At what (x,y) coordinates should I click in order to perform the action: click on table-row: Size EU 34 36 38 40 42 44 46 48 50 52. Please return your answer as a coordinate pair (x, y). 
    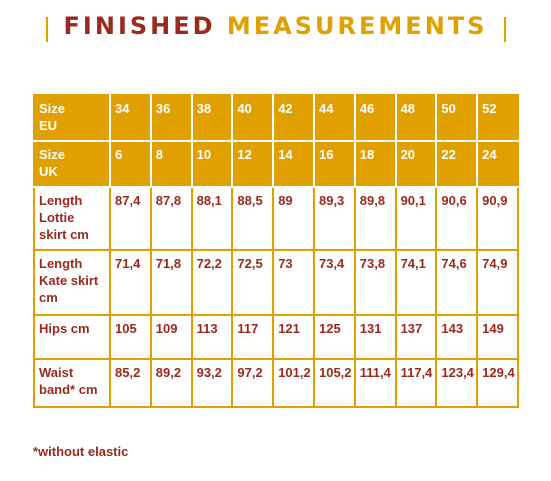
    Looking at the image, I should click on (276, 118).